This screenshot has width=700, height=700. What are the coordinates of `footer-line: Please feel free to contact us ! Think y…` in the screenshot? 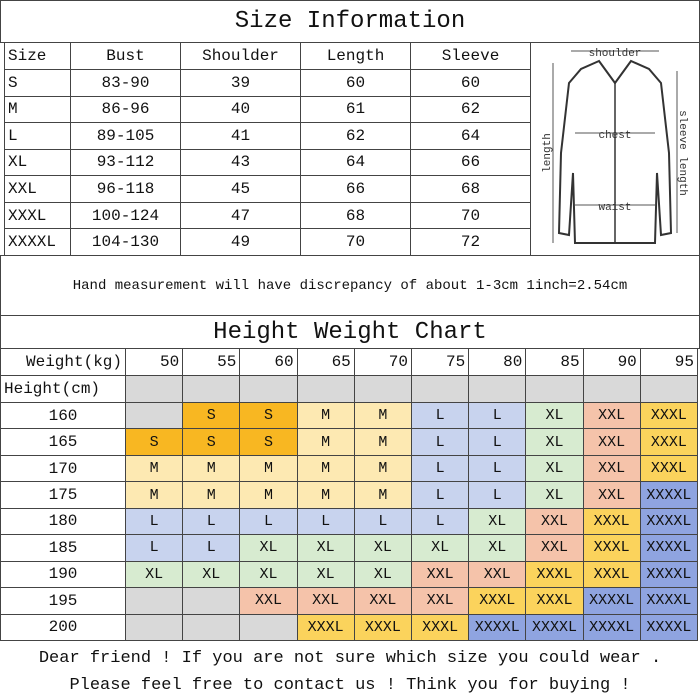 It's located at (350, 685).